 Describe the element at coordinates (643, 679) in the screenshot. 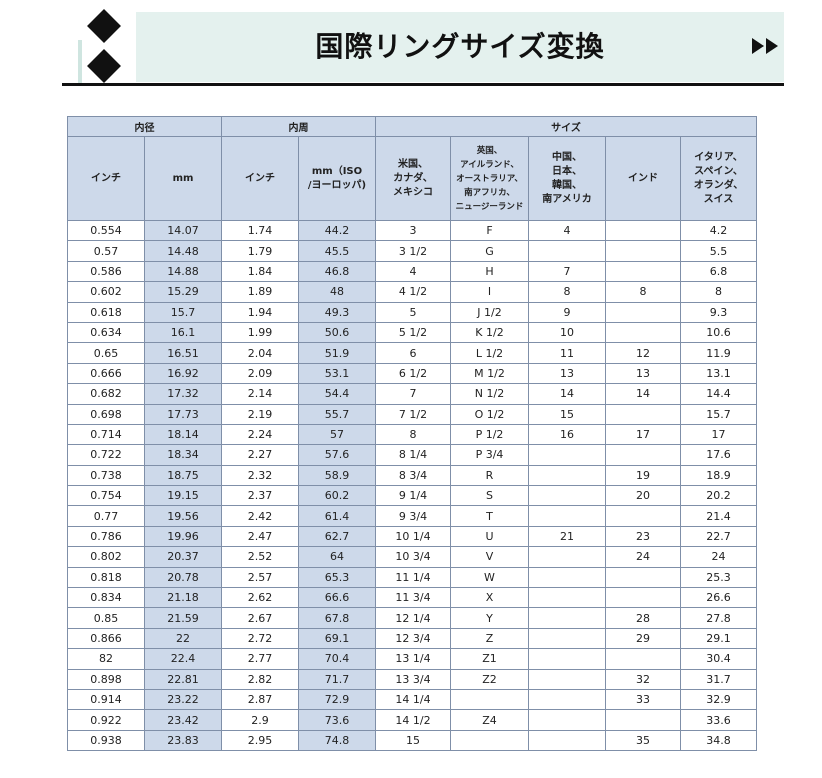

I see `table-cell: 32` at that location.